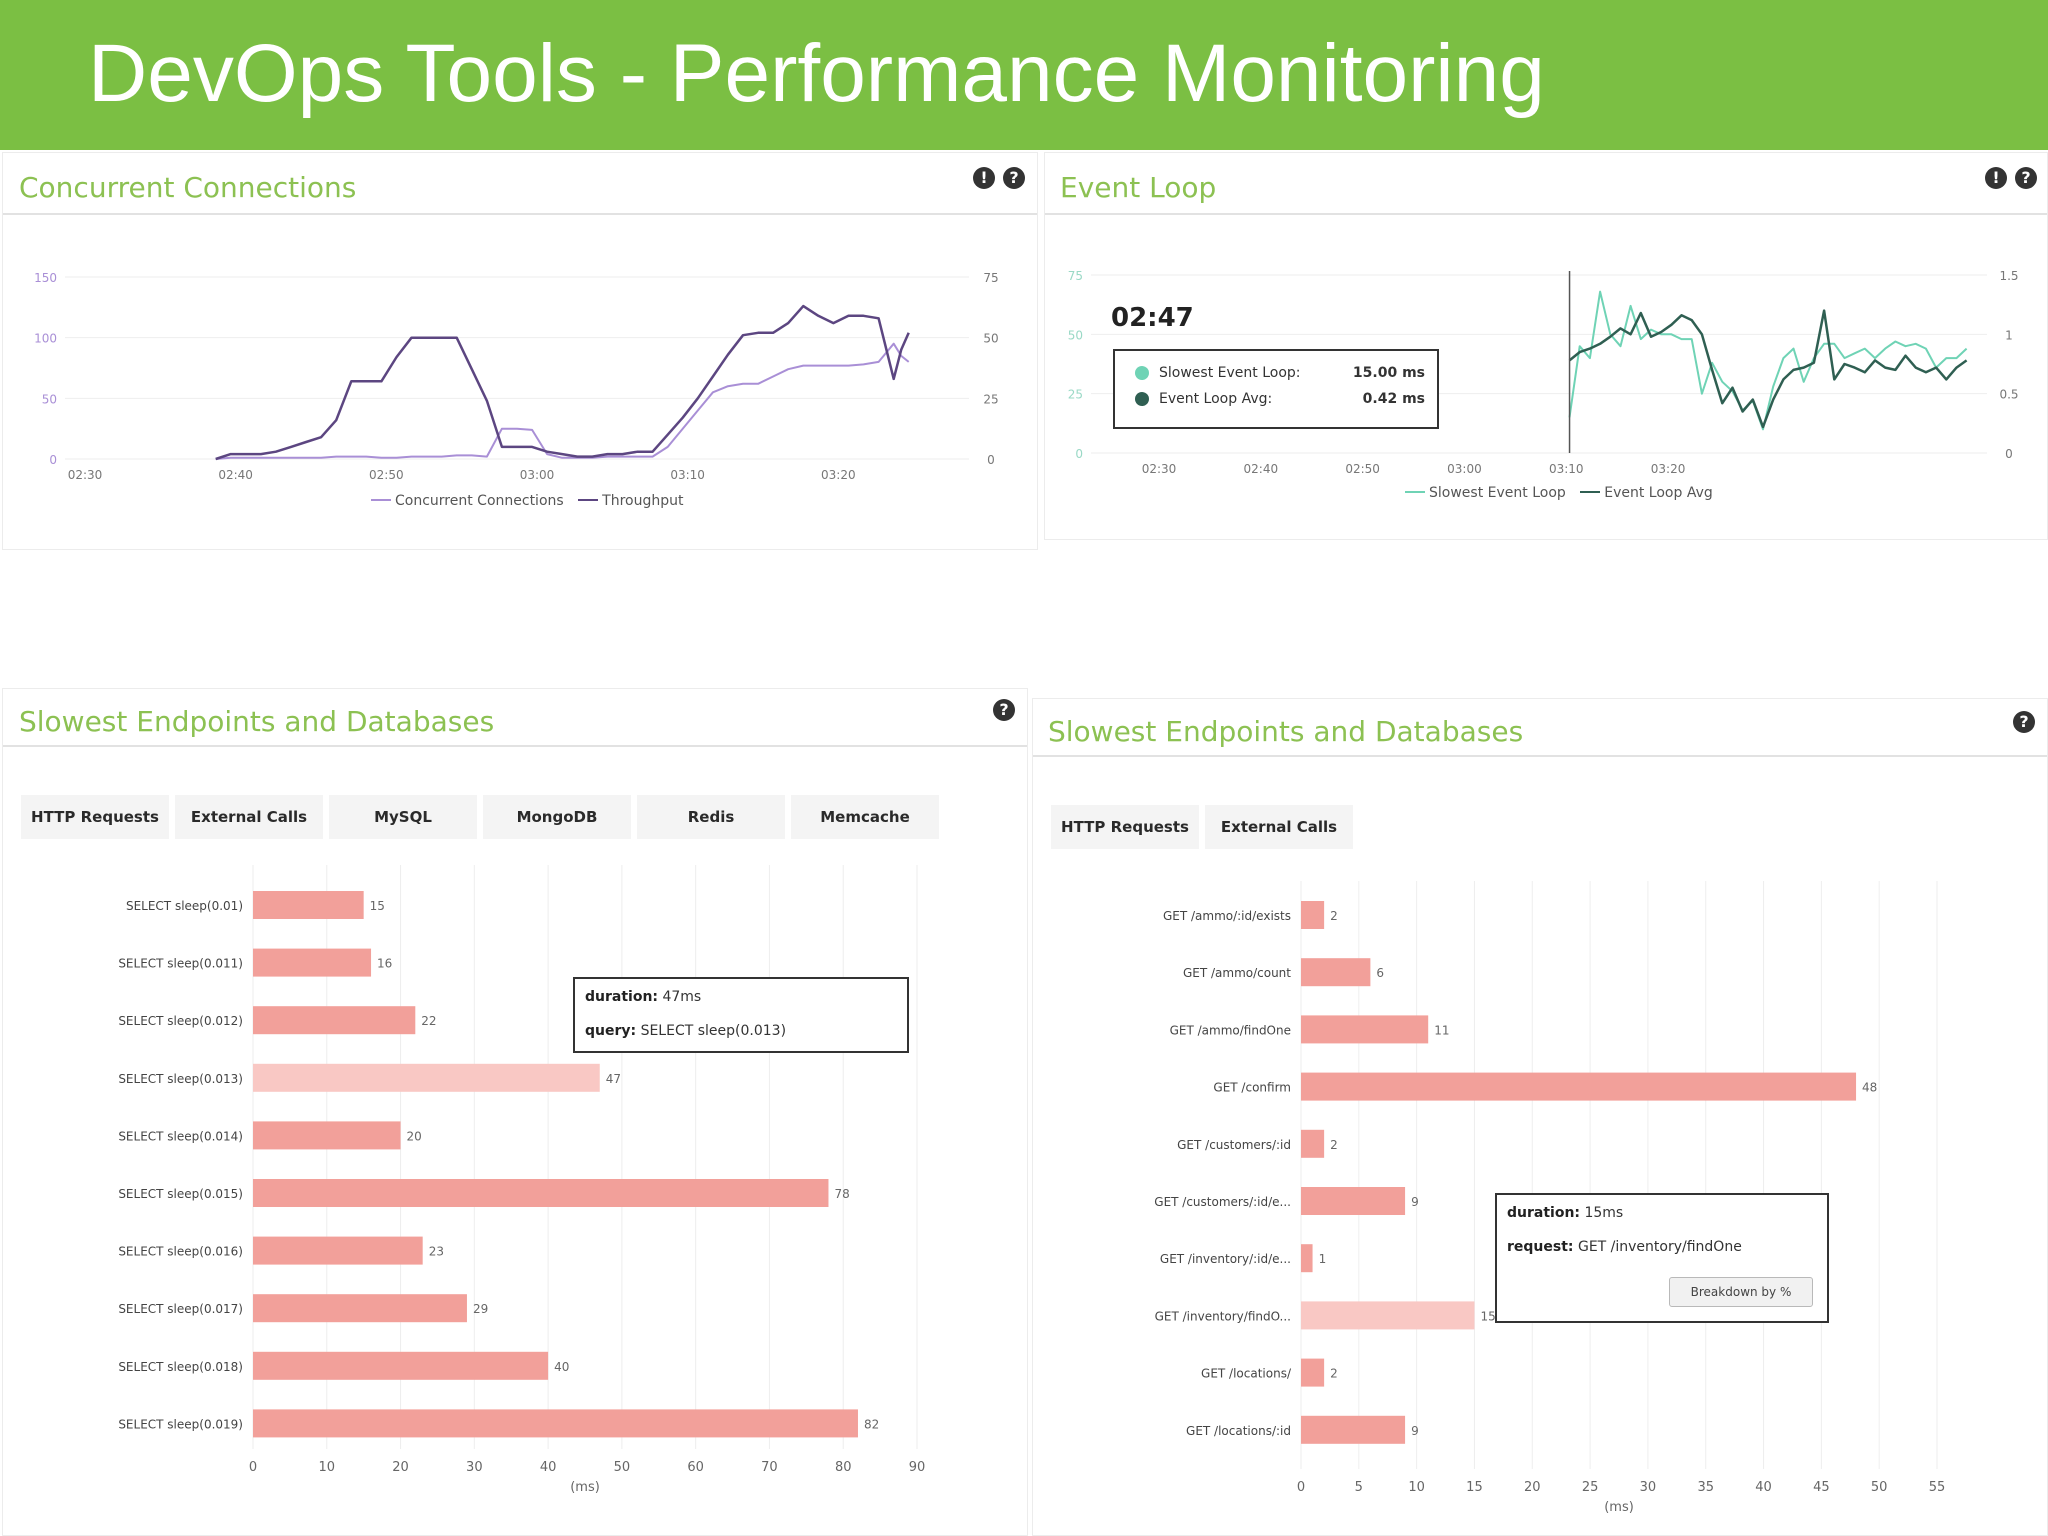  Describe the element at coordinates (1869, 1088) in the screenshot. I see `bar-value-label: 48` at that location.